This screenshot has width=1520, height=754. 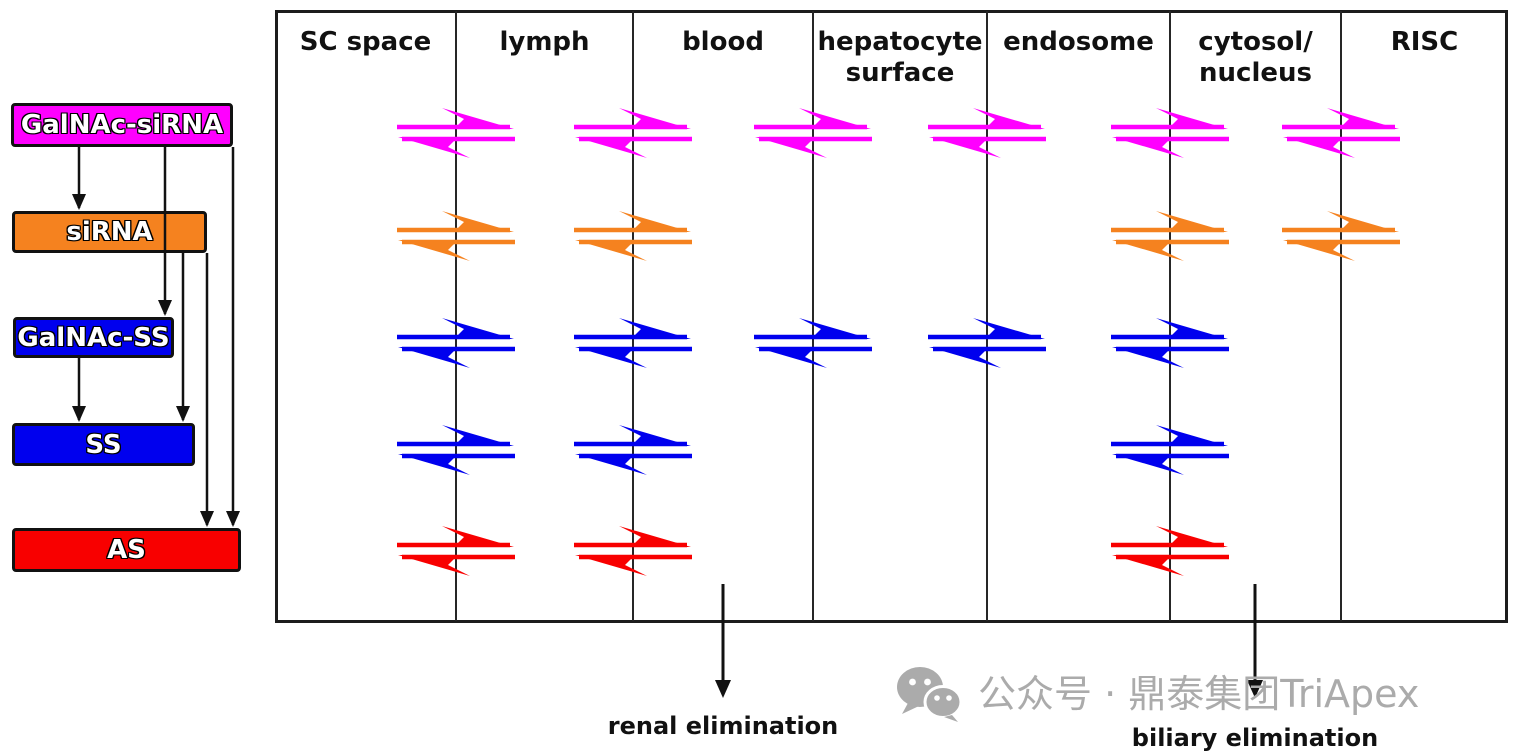 What do you see at coordinates (1199, 694) in the screenshot?
I see `watermark-text: 公众号 · 鼎泰集团TriApex` at bounding box center [1199, 694].